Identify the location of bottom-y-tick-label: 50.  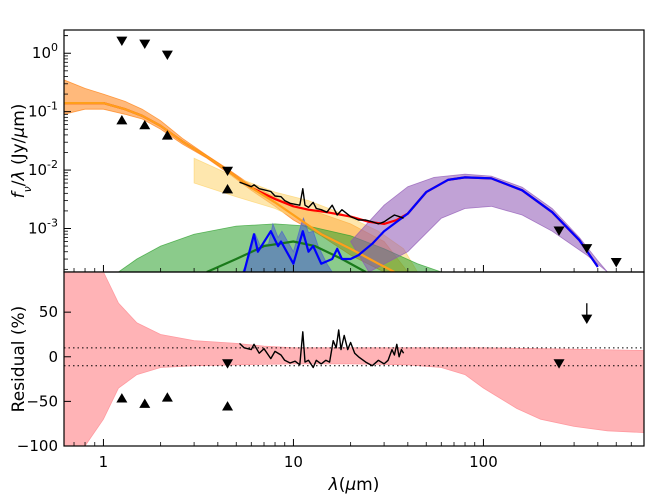
(48, 312).